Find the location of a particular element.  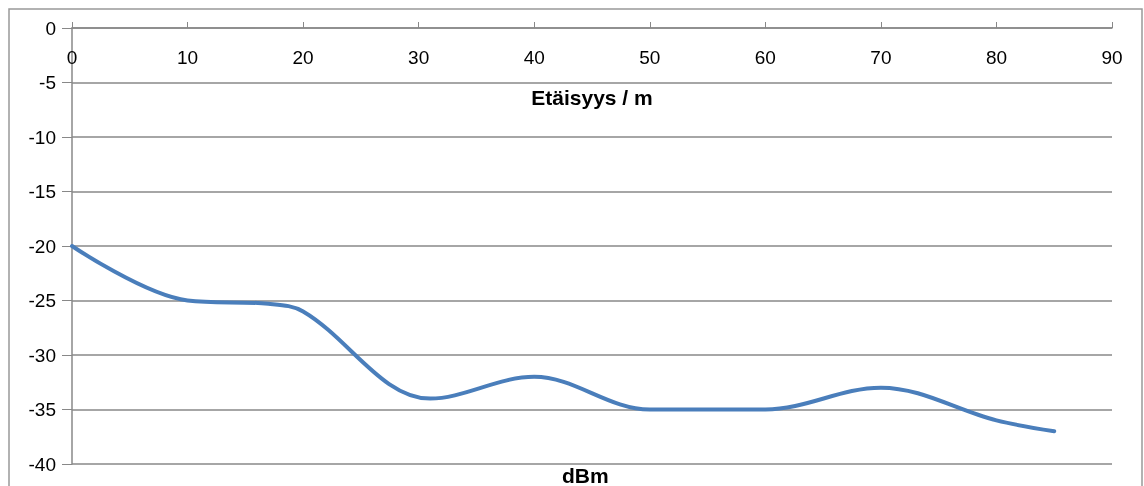

x-tick-label: 50 is located at coordinates (650, 57).